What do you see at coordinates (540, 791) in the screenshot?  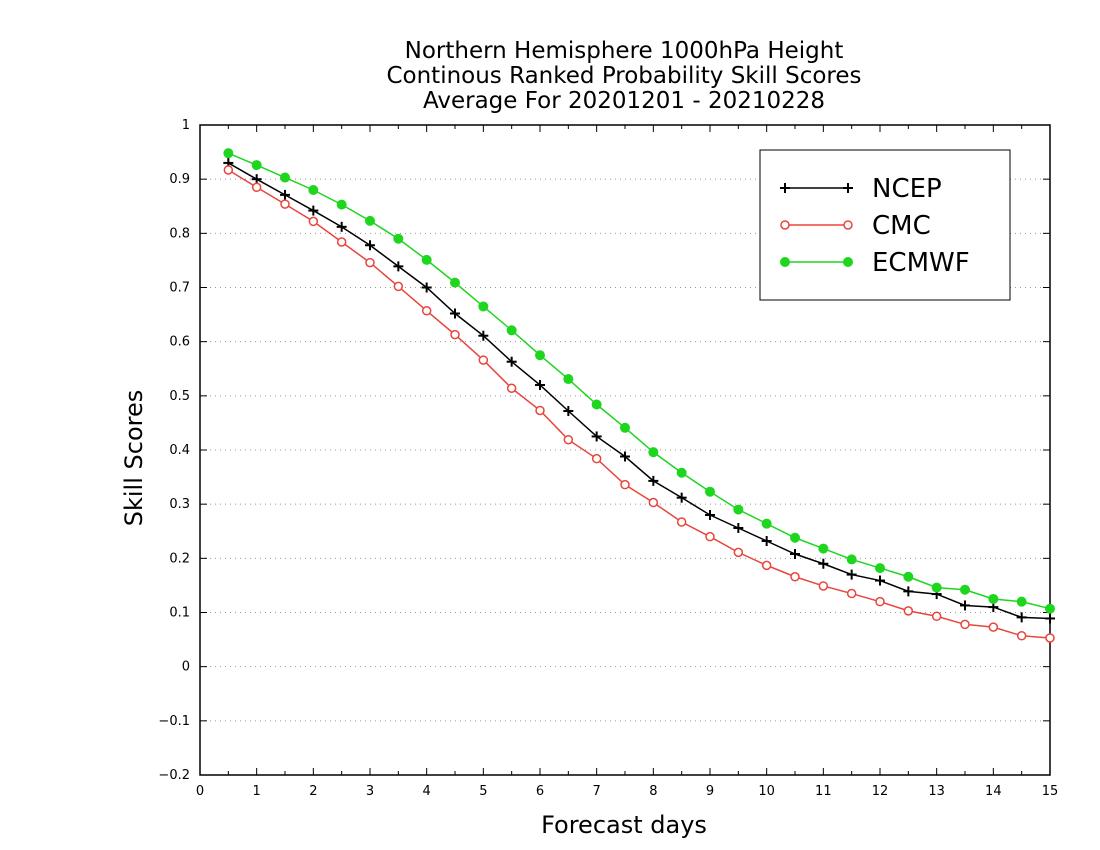 I see `x-tick-label: 6` at bounding box center [540, 791].